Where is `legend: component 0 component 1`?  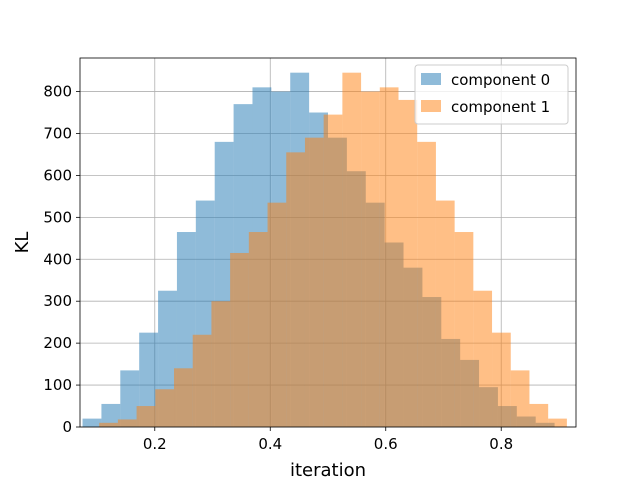
legend: component 0 component 1 is located at coordinates (491, 94).